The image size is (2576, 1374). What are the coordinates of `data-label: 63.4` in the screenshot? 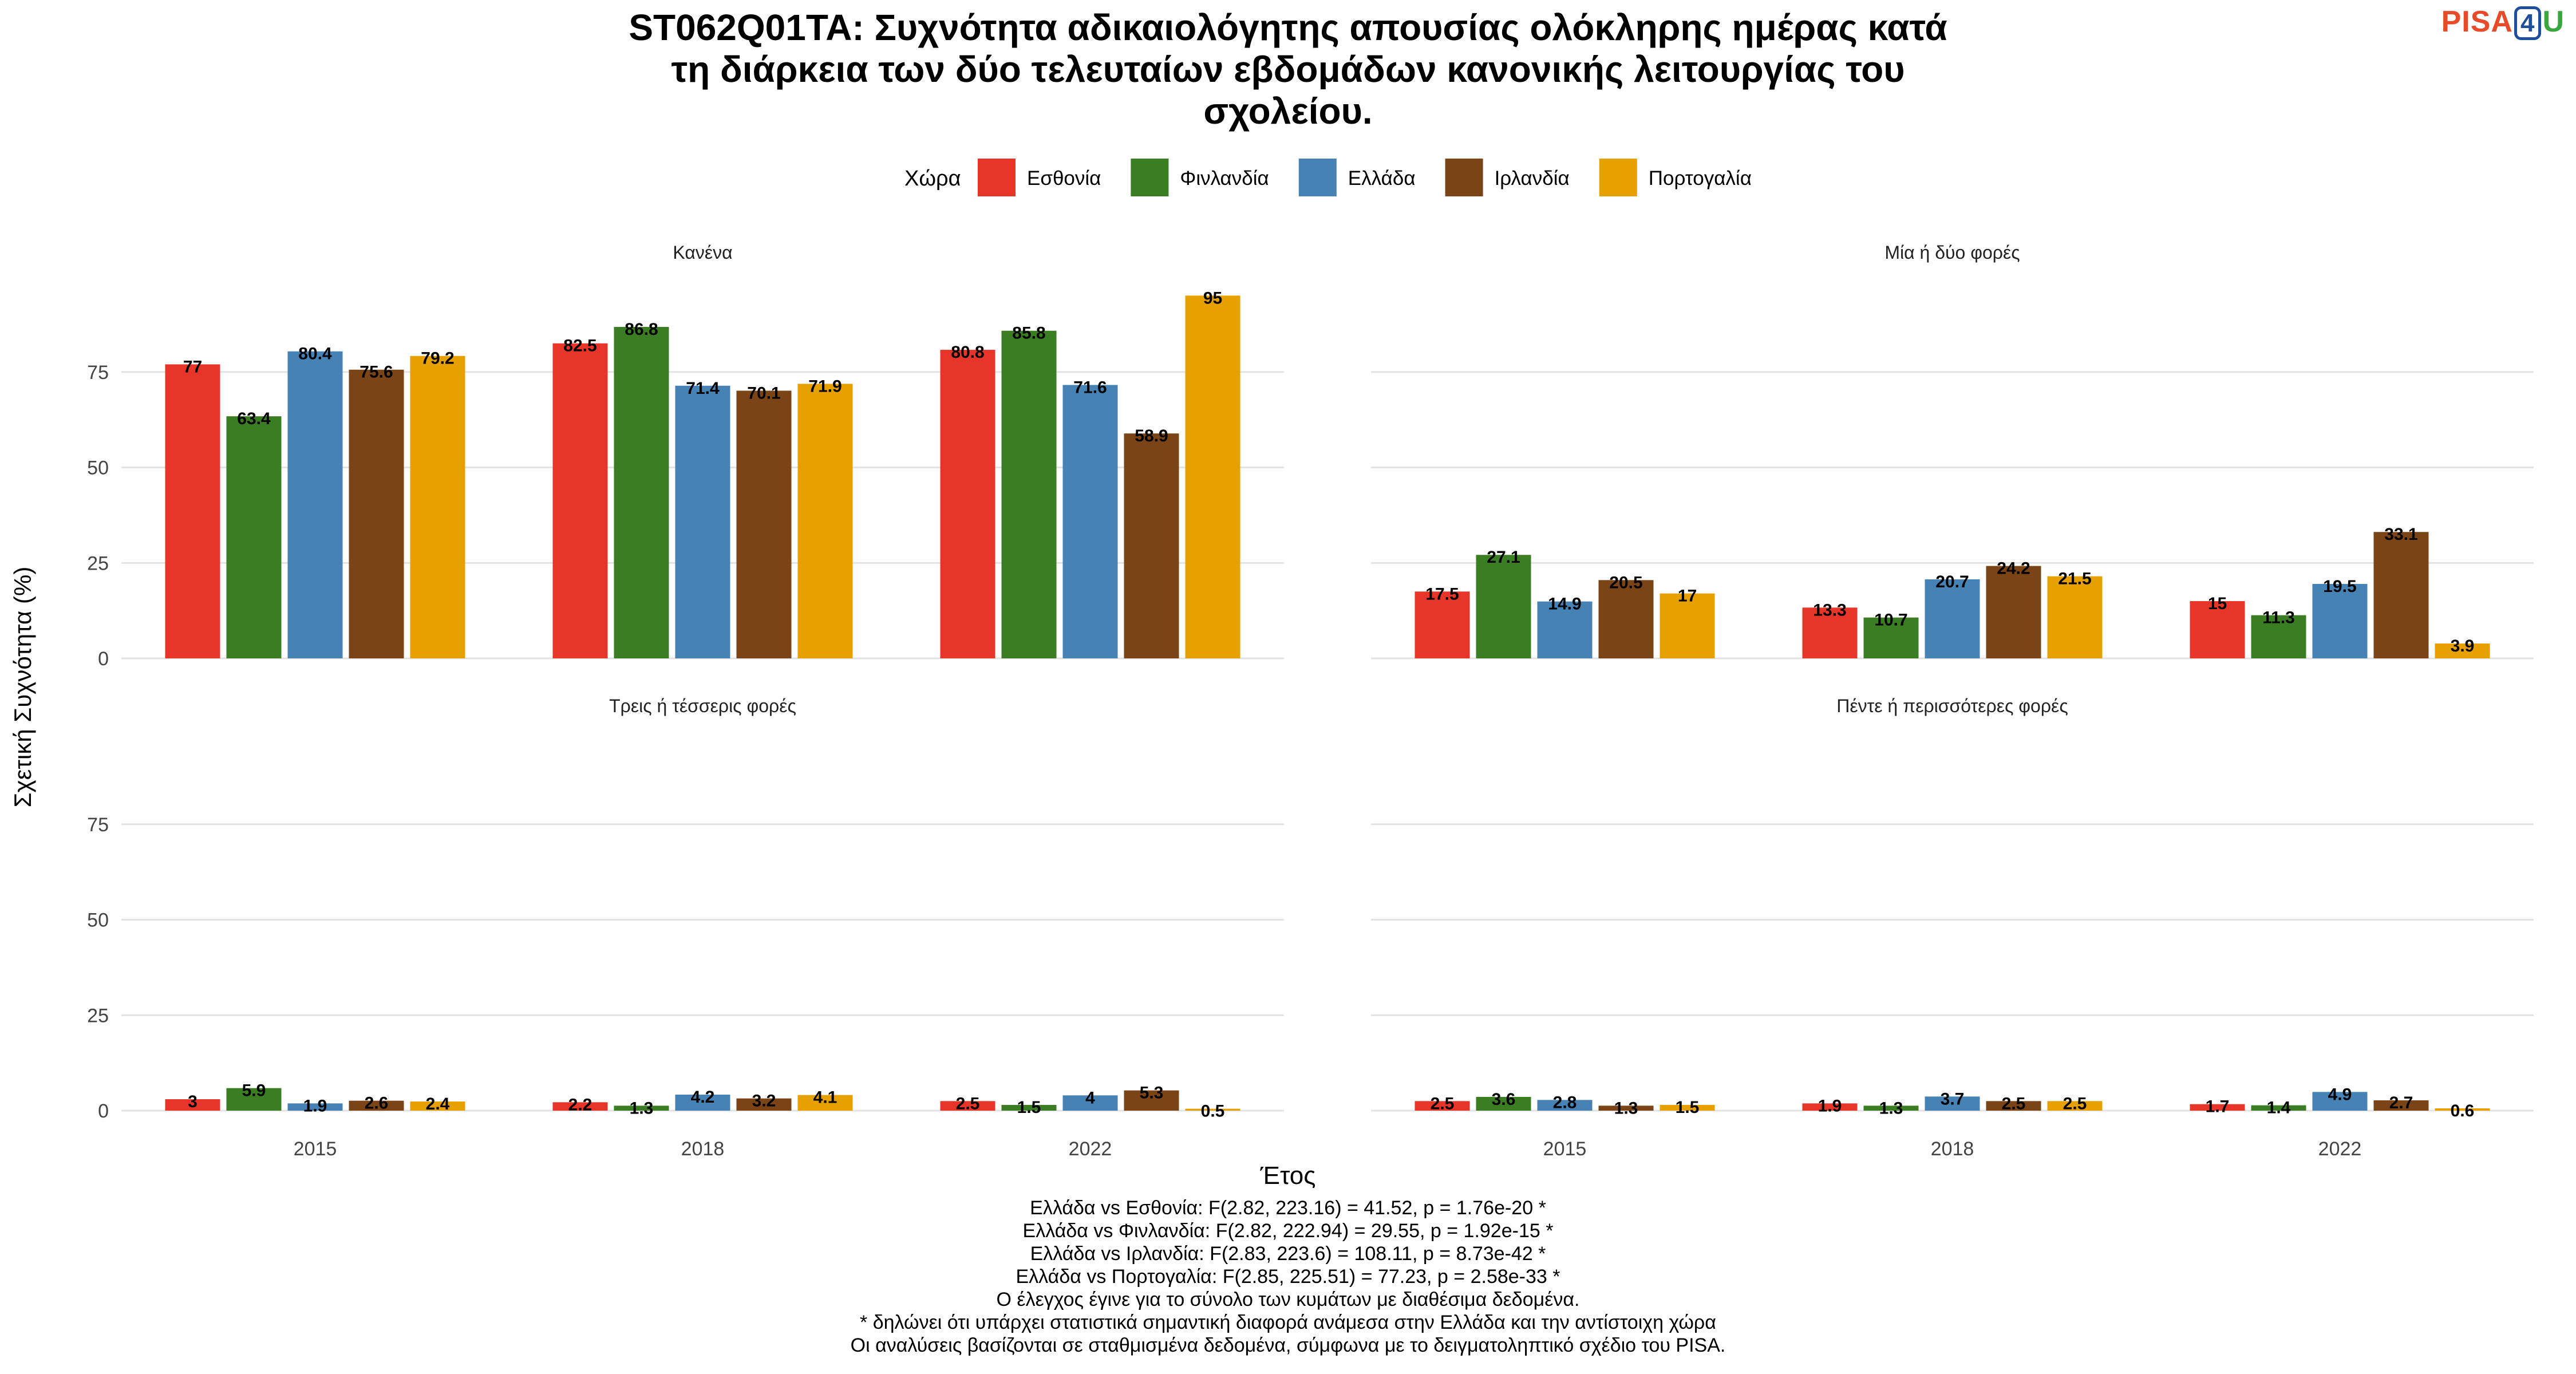 It's located at (254, 418).